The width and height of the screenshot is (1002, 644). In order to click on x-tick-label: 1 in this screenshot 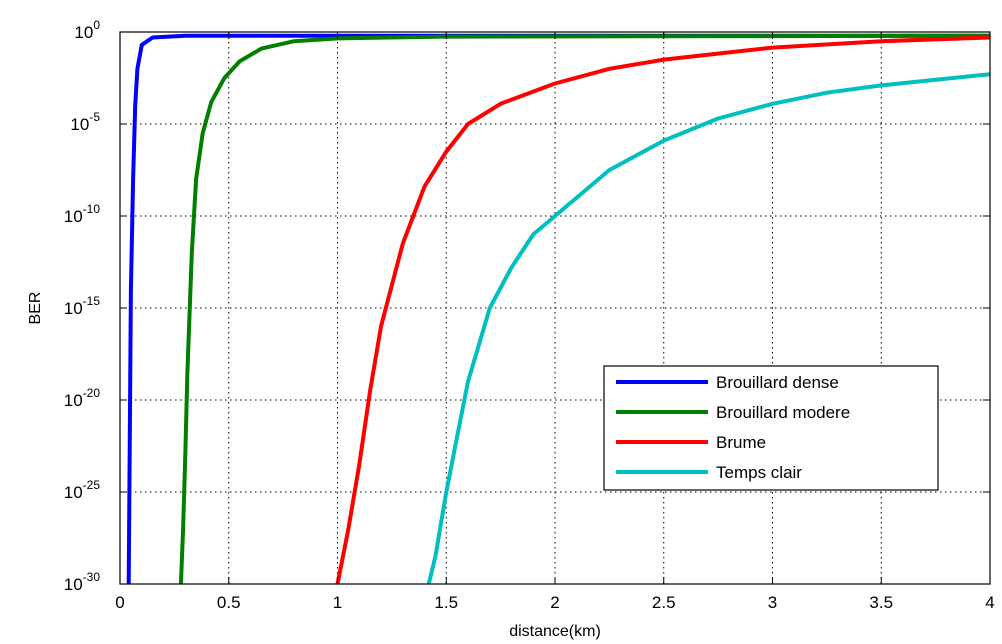, I will do `click(337, 602)`.